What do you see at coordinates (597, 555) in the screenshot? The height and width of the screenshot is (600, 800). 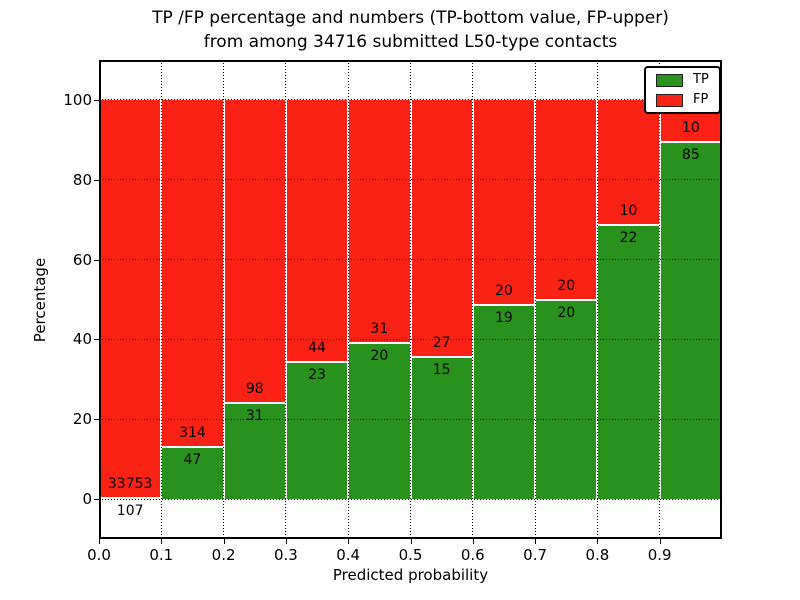 I see `x-tick-label-0.8: 0.8` at bounding box center [597, 555].